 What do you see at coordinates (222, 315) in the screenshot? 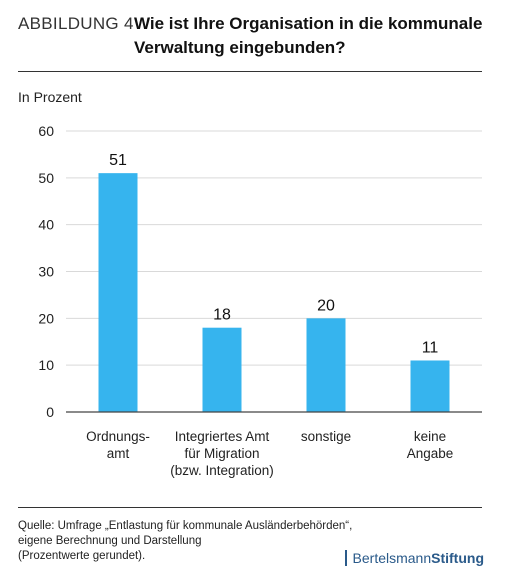
I see `bar-value-label: 18` at bounding box center [222, 315].